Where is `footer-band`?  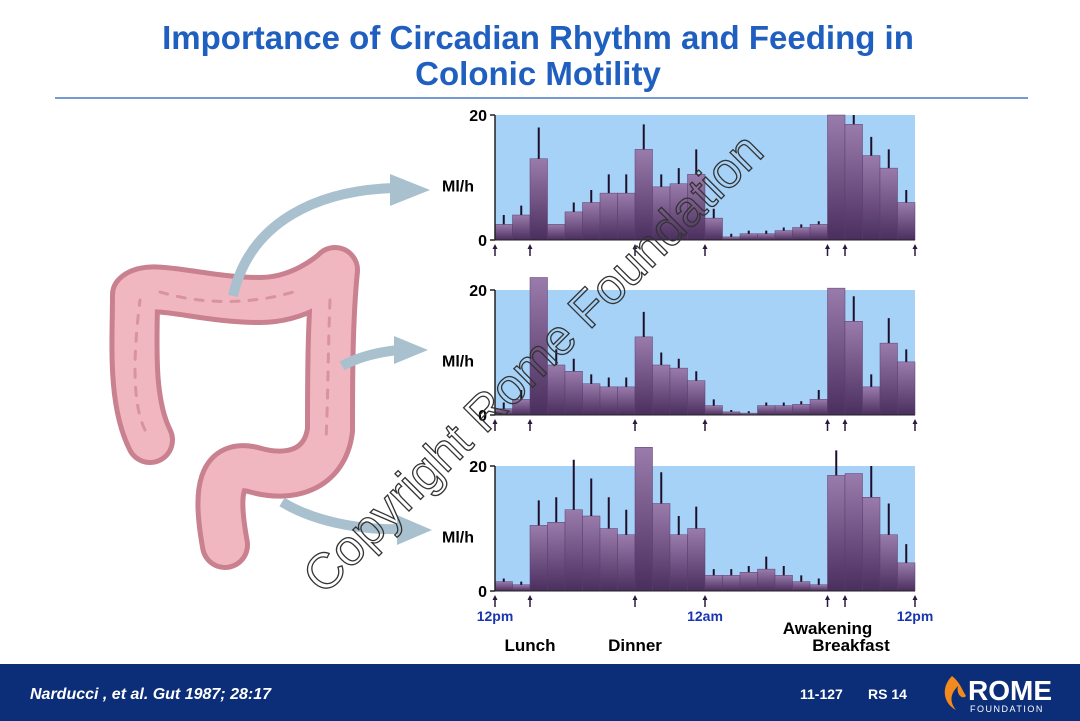
footer-band is located at coordinates (540, 692).